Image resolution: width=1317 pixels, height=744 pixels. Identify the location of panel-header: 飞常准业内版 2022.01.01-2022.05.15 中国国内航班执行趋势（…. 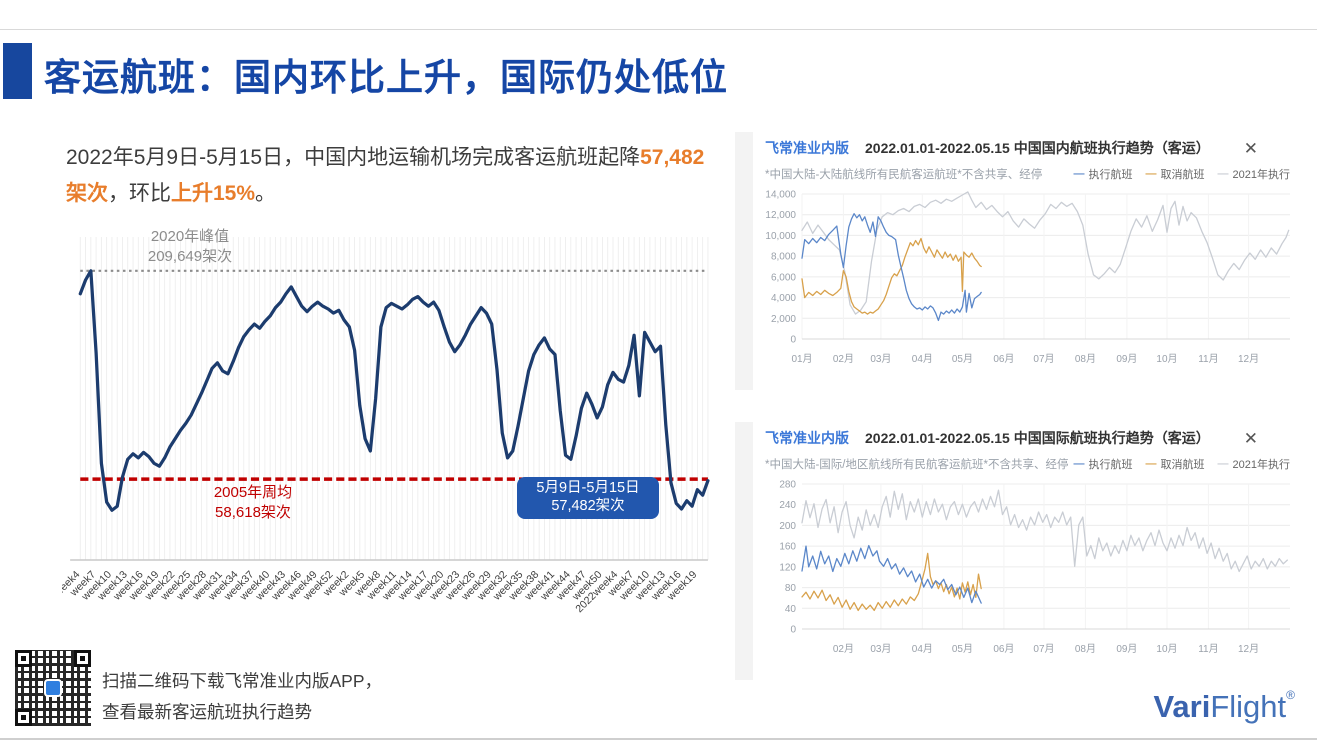
(1029, 148).